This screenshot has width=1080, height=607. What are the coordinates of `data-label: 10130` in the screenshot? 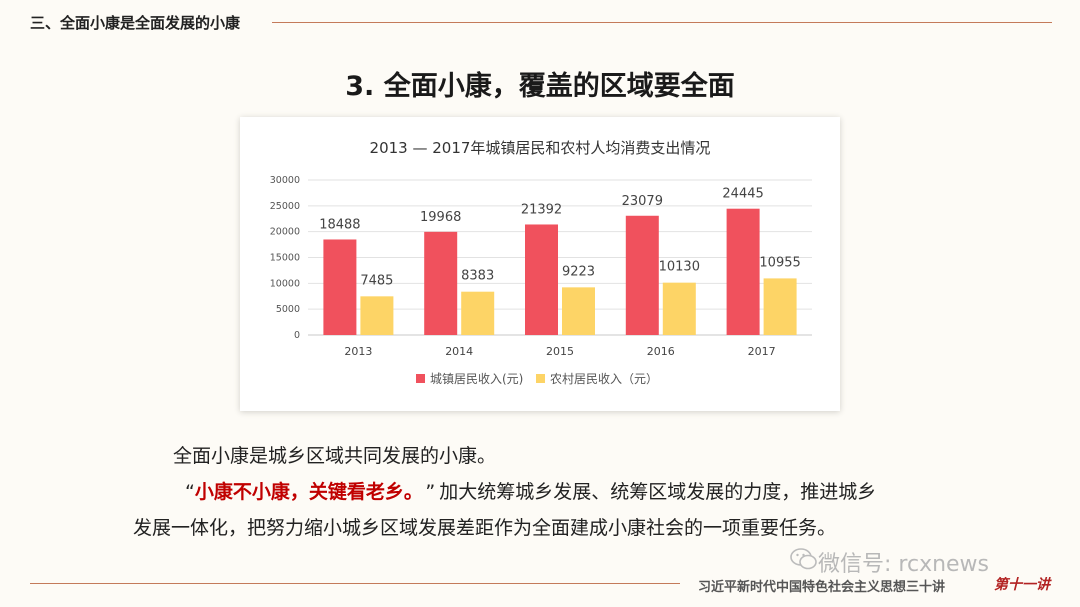 It's located at (679, 267).